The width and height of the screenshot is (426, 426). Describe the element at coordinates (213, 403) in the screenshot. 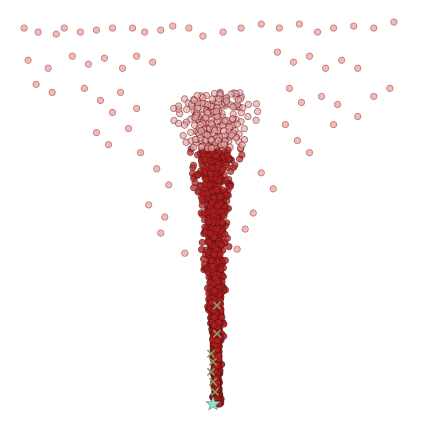

I see `star-markers-layer` at that location.